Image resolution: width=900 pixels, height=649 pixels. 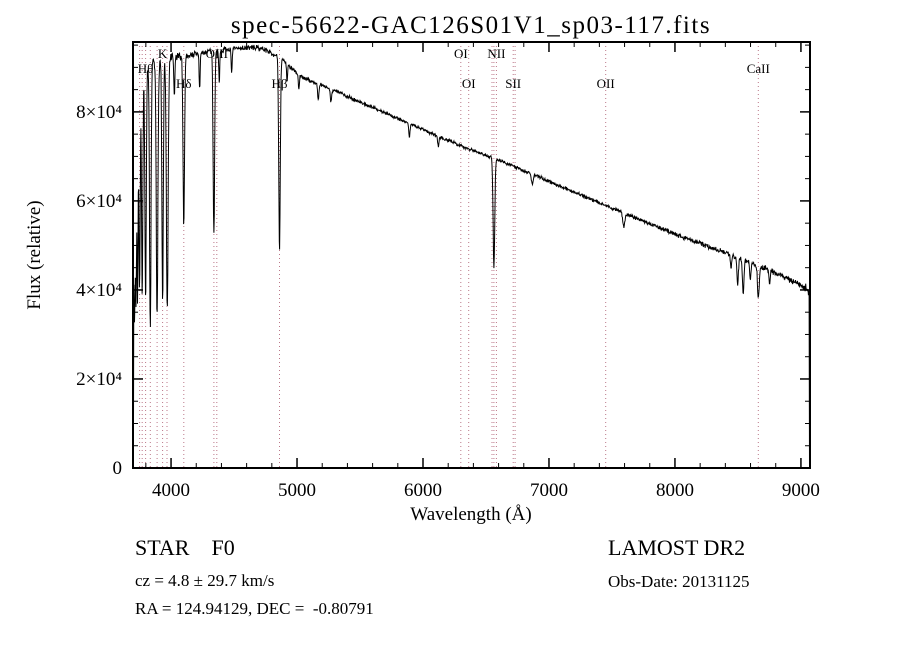 I want to click on chart-title: spec-56622-GAC126S01V1_sp03-117.fits, so click(x=471, y=25).